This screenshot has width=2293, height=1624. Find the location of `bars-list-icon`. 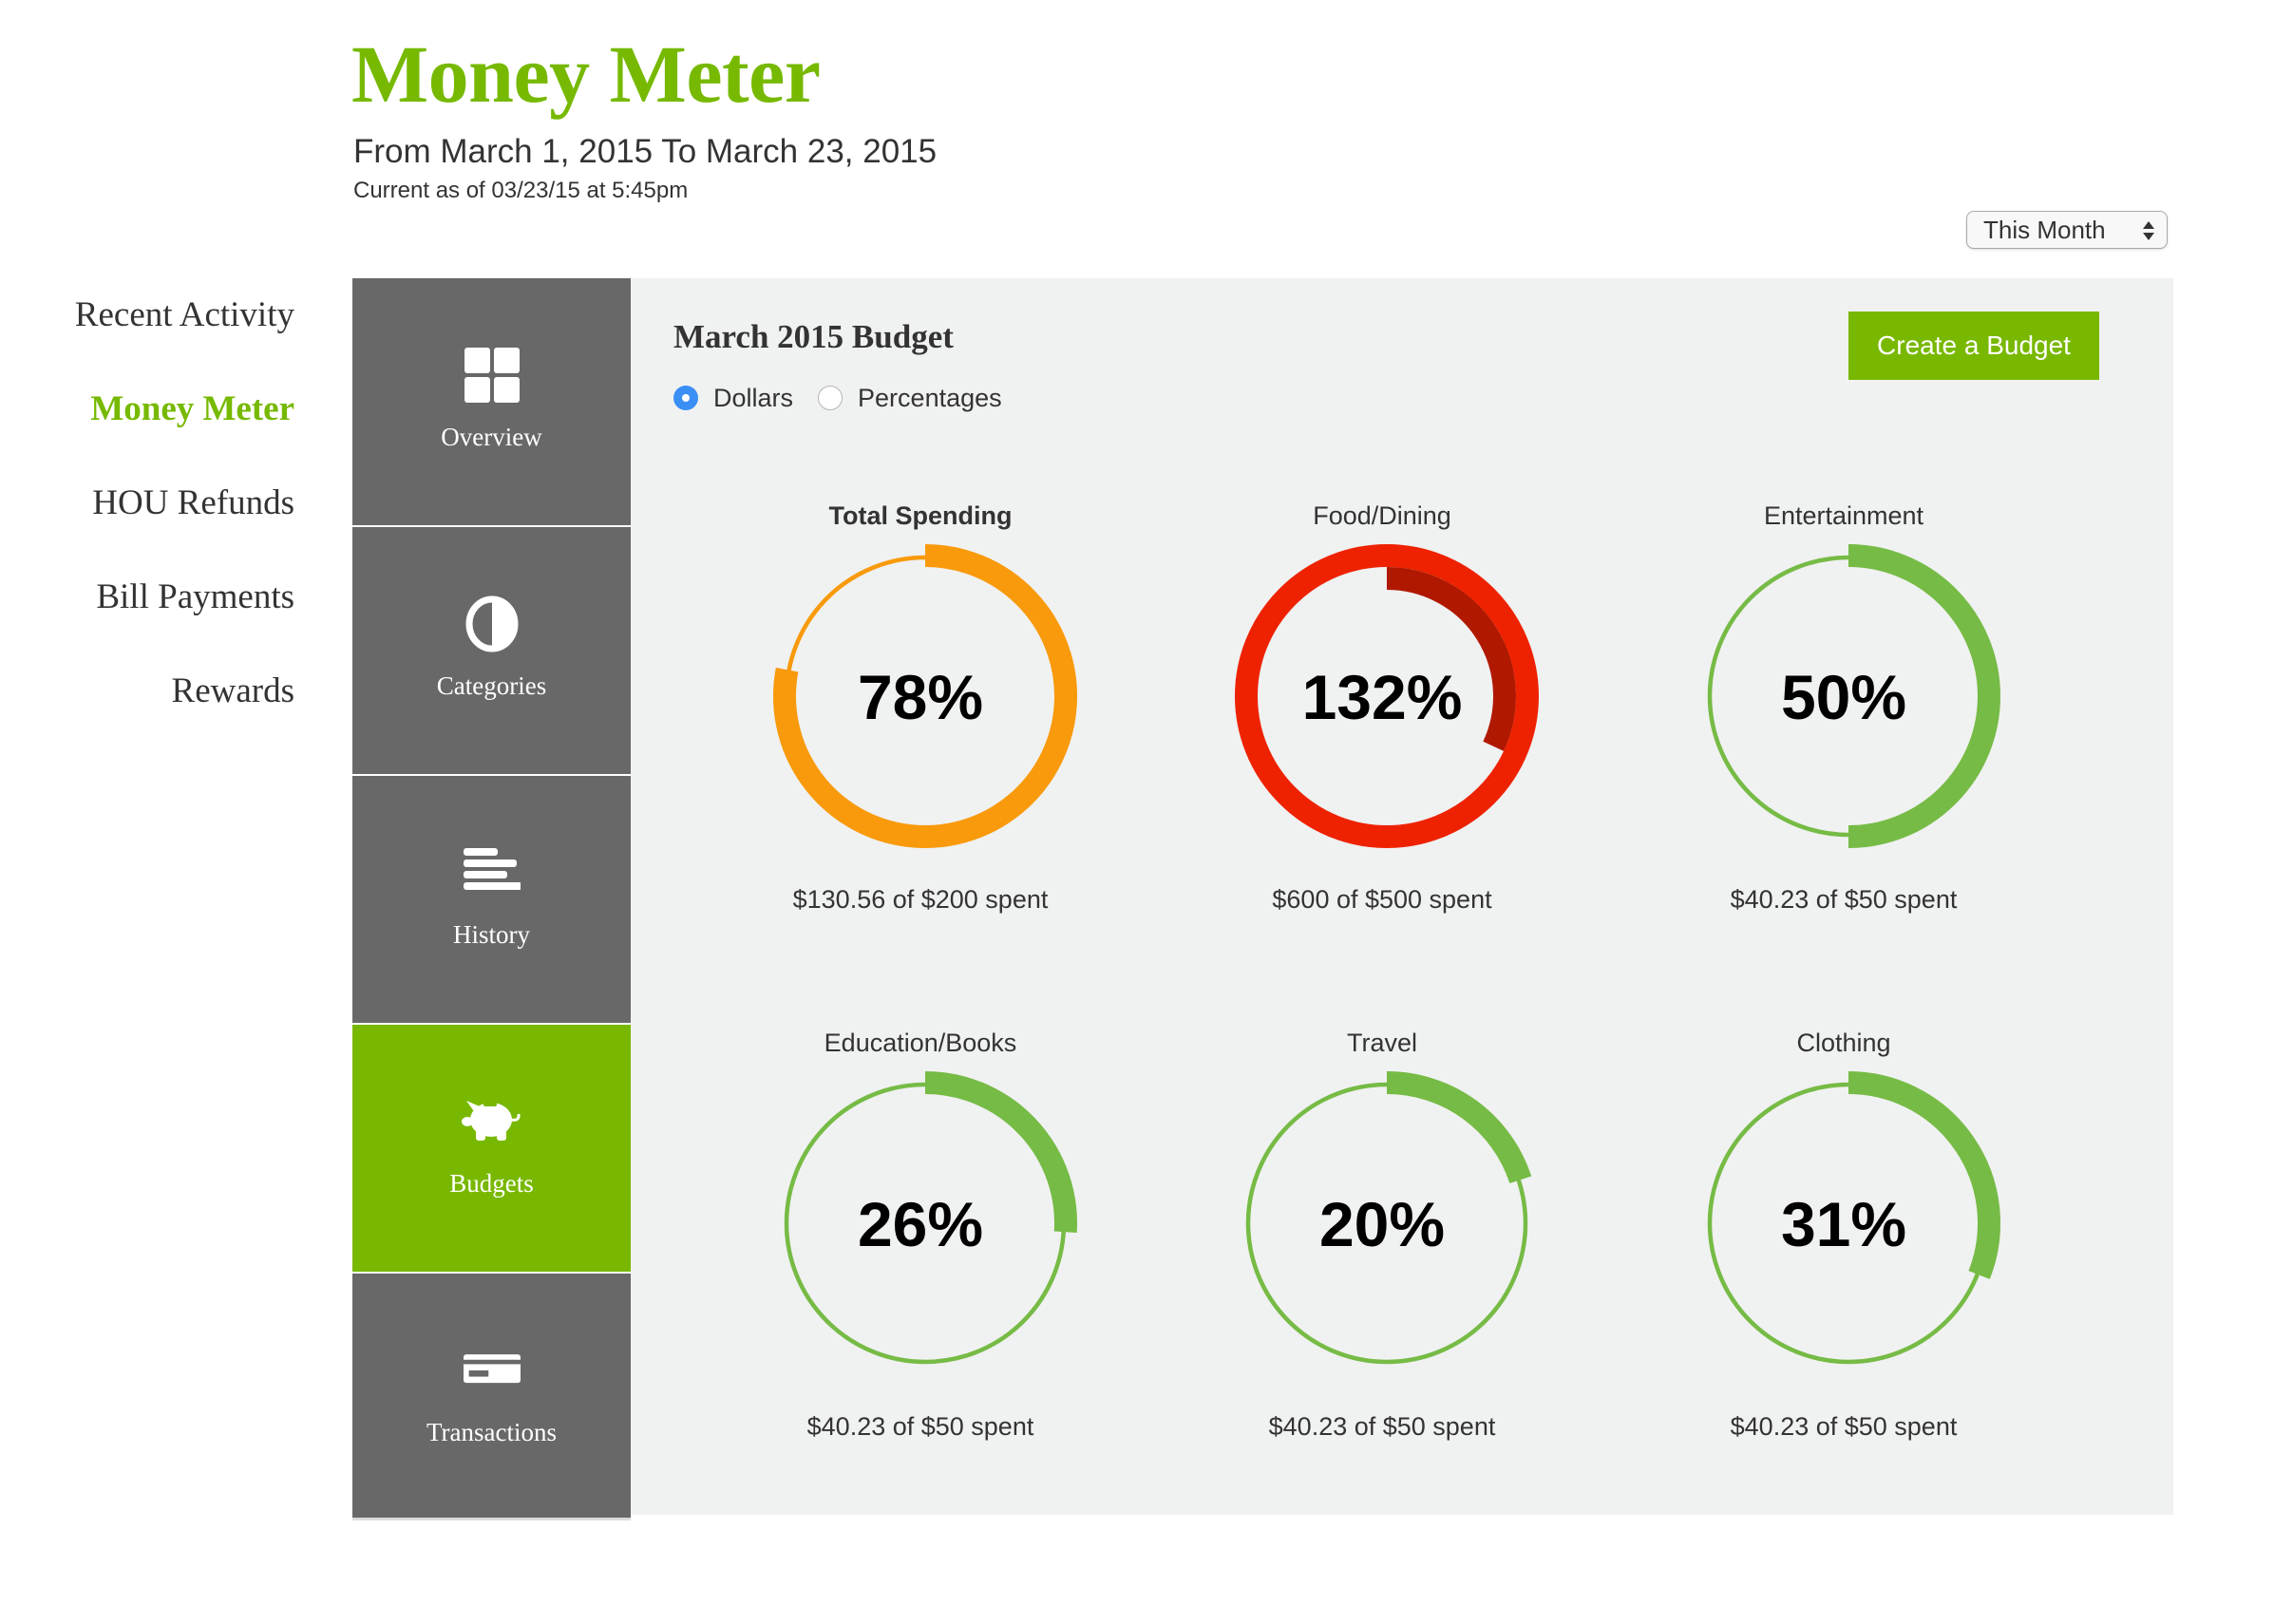

bars-list-icon is located at coordinates (492, 869).